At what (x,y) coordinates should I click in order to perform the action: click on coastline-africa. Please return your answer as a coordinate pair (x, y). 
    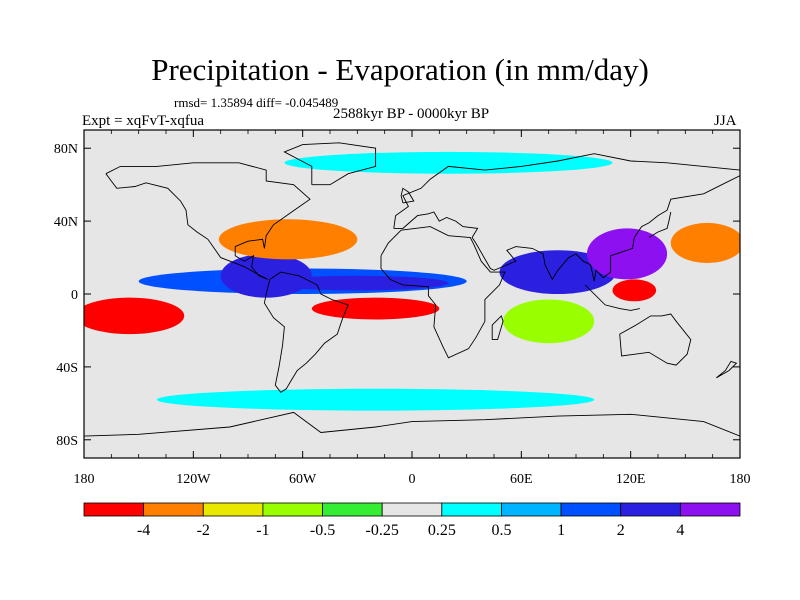
    Looking at the image, I should click on (443, 292).